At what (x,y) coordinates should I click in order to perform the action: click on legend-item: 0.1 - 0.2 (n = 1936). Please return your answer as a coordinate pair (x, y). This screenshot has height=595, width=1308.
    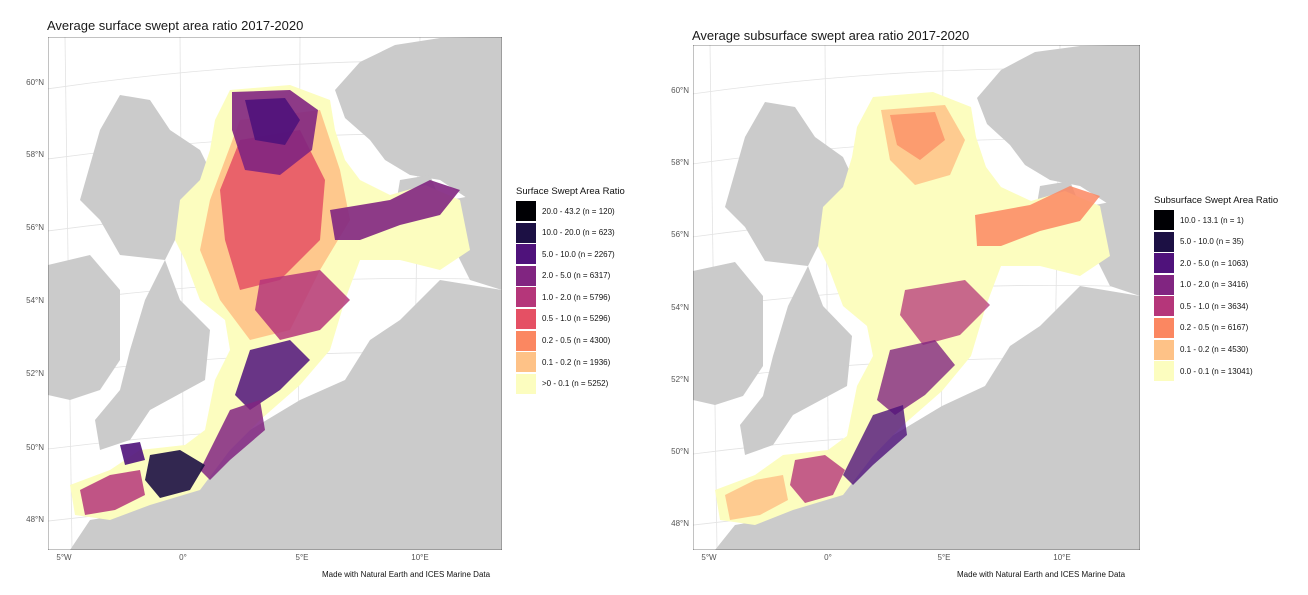
    Looking at the image, I should click on (570, 362).